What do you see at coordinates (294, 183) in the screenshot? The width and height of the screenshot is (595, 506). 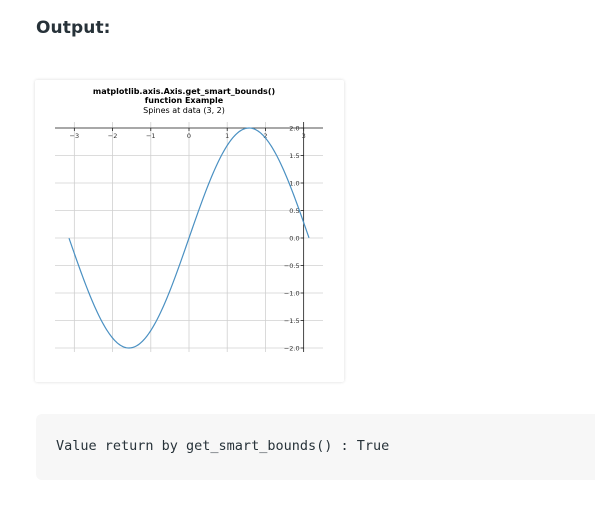 I see `y-tick-label-2: 1.0` at bounding box center [294, 183].